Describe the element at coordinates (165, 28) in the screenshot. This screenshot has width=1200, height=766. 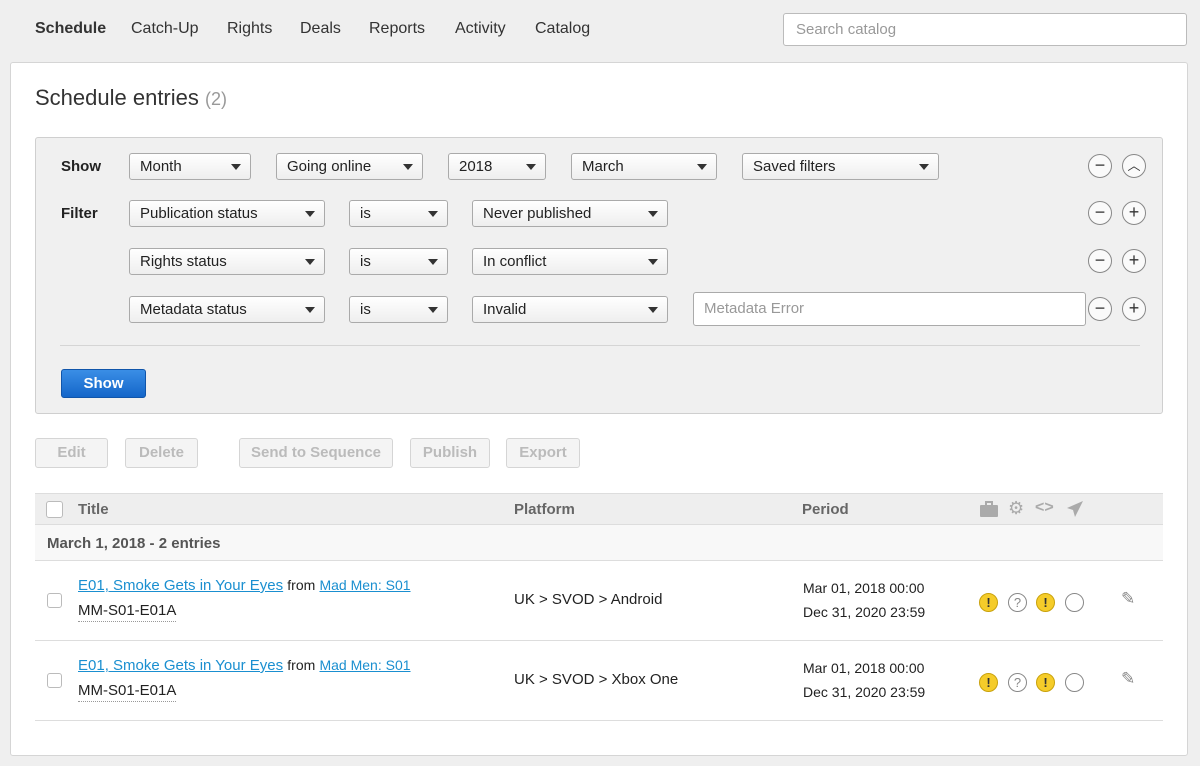
I see `nav-catch-up: Catch-Up` at that location.